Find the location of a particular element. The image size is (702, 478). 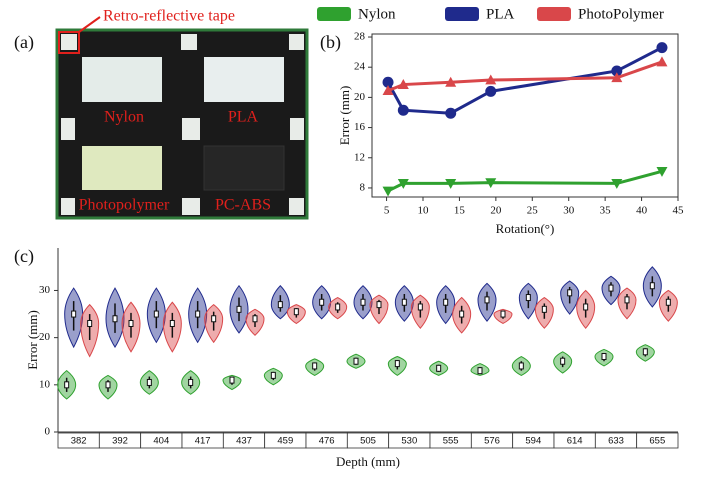

x-tick-label: 437 is located at coordinates (244, 441).